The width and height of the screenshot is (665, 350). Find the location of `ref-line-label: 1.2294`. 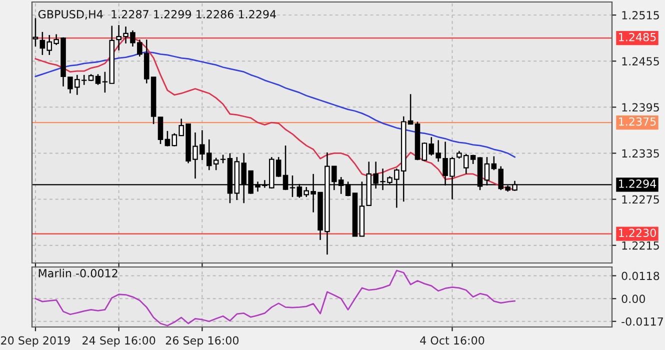

ref-line-label: 1.2294 is located at coordinates (637, 184).